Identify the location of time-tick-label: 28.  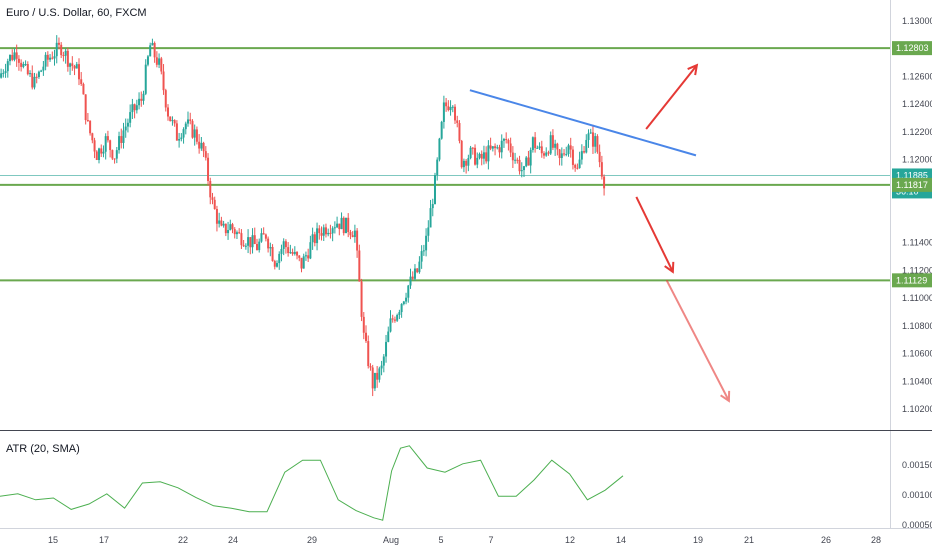
(876, 540).